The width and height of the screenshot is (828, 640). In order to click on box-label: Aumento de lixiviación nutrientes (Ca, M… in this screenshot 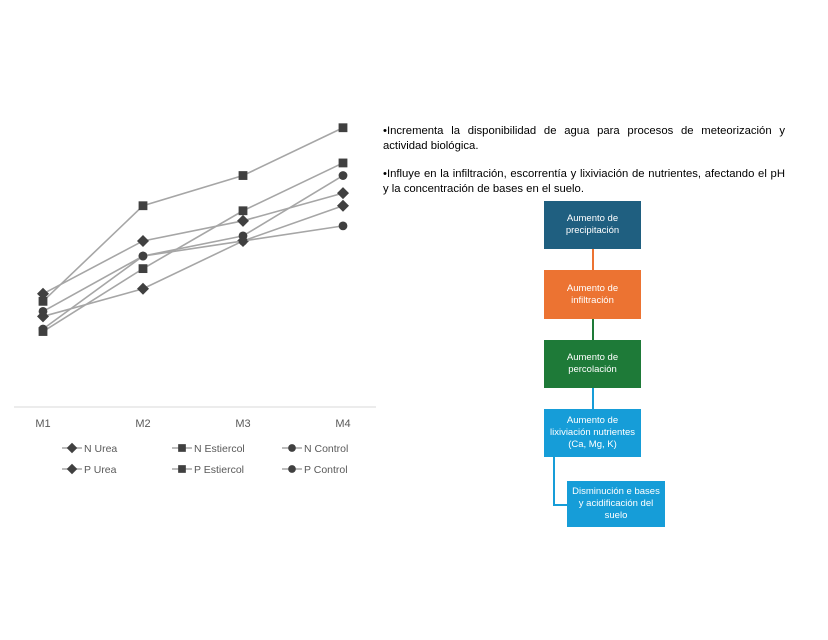, I will do `click(592, 432)`.